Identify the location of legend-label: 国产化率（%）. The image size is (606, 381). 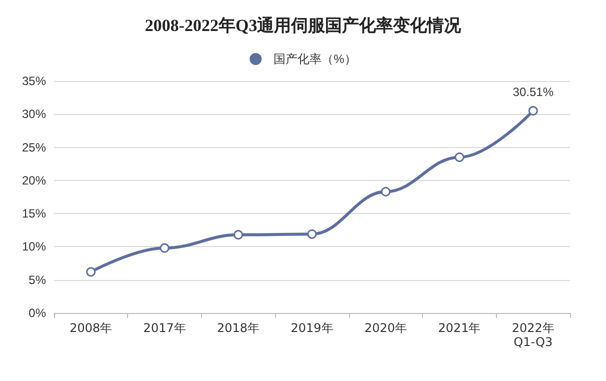
(315, 59).